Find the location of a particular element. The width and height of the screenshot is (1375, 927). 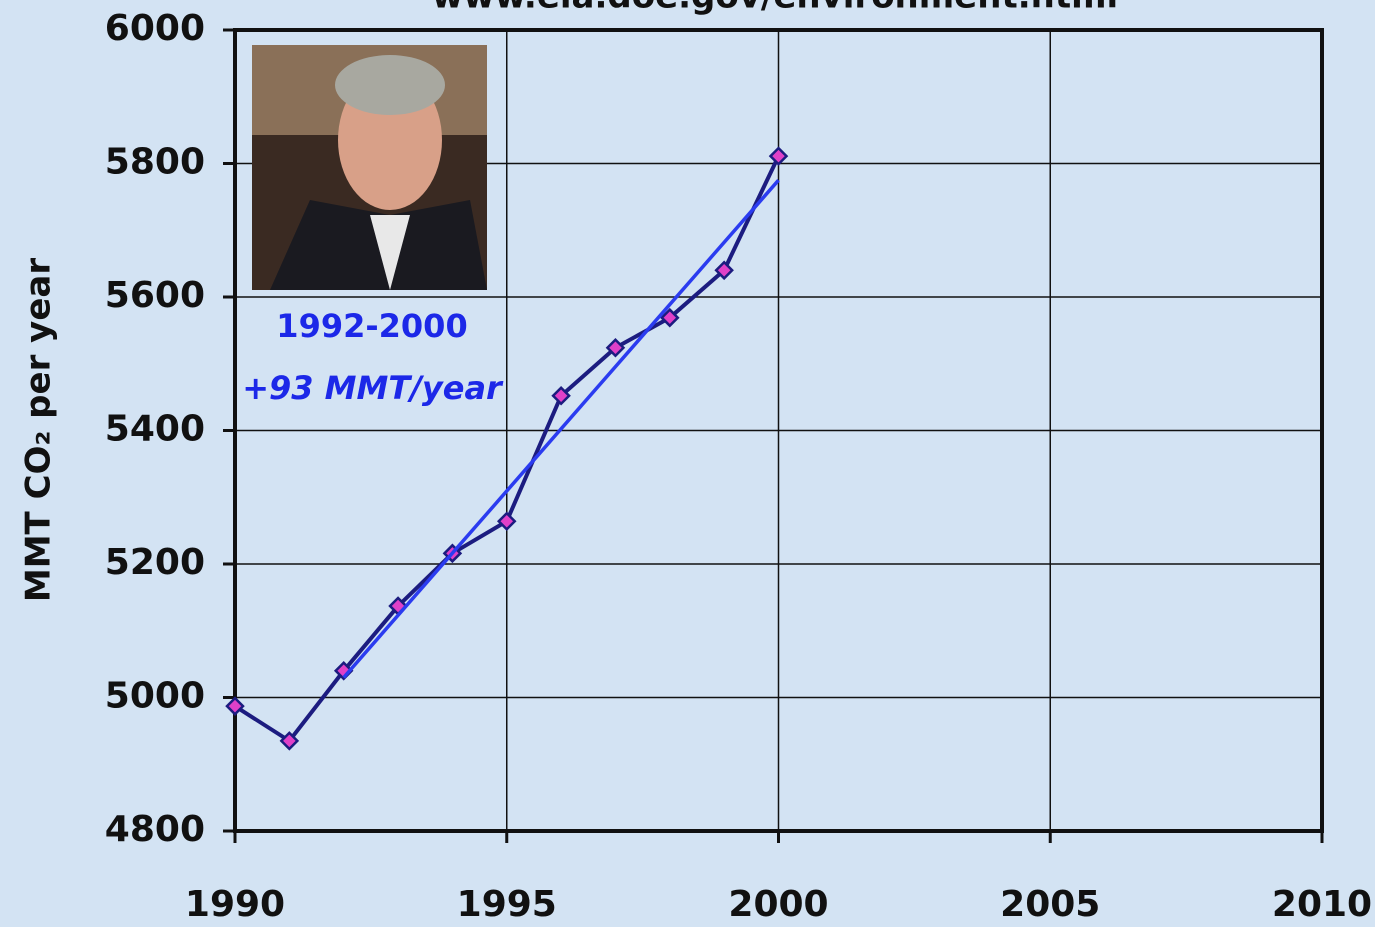

x-tick-label: 2000 is located at coordinates (778, 904).